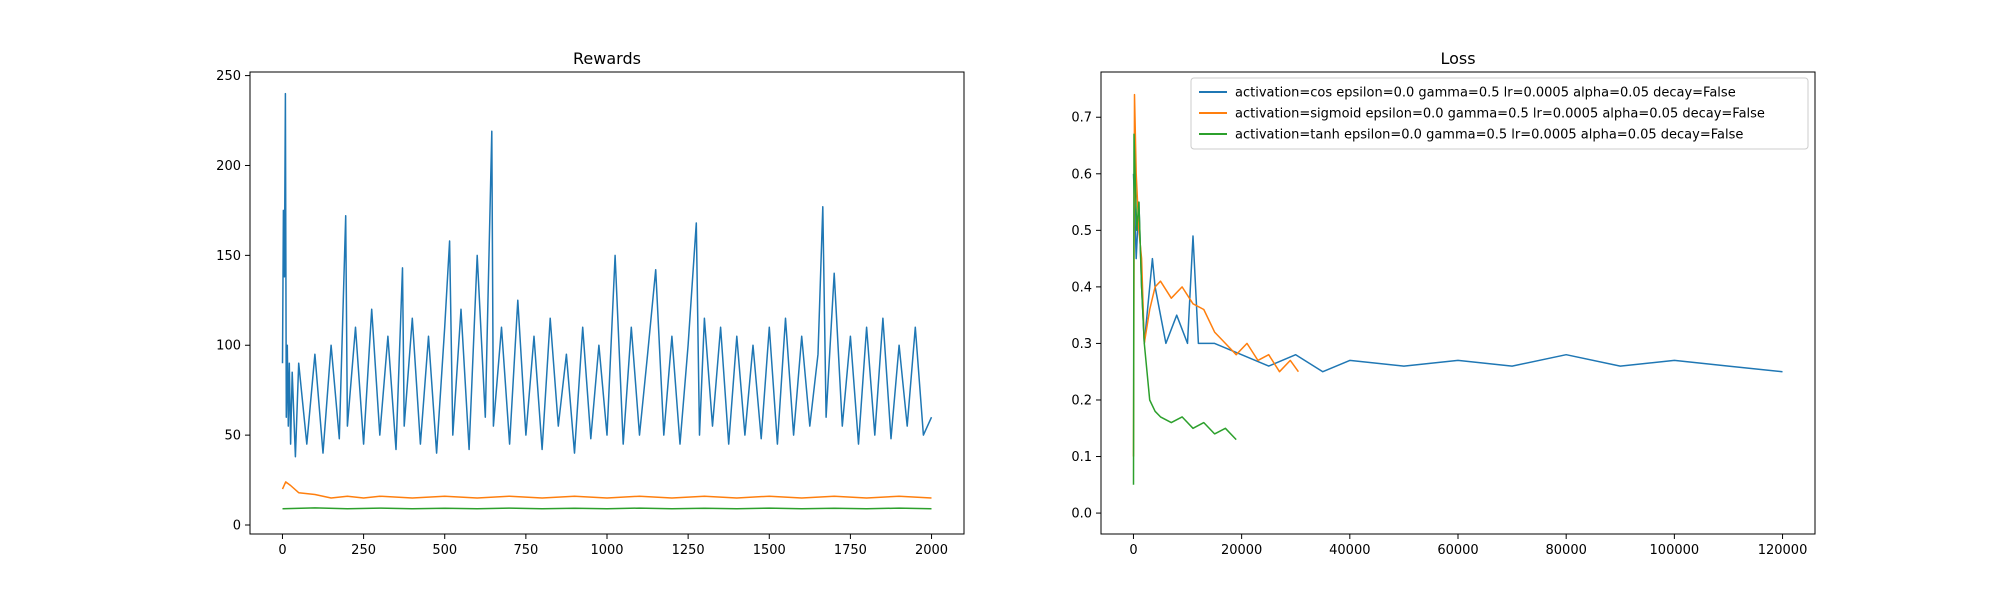 This screenshot has width=2000, height=600. Describe the element at coordinates (1457, 58) in the screenshot. I see `loss-title: Loss` at that location.